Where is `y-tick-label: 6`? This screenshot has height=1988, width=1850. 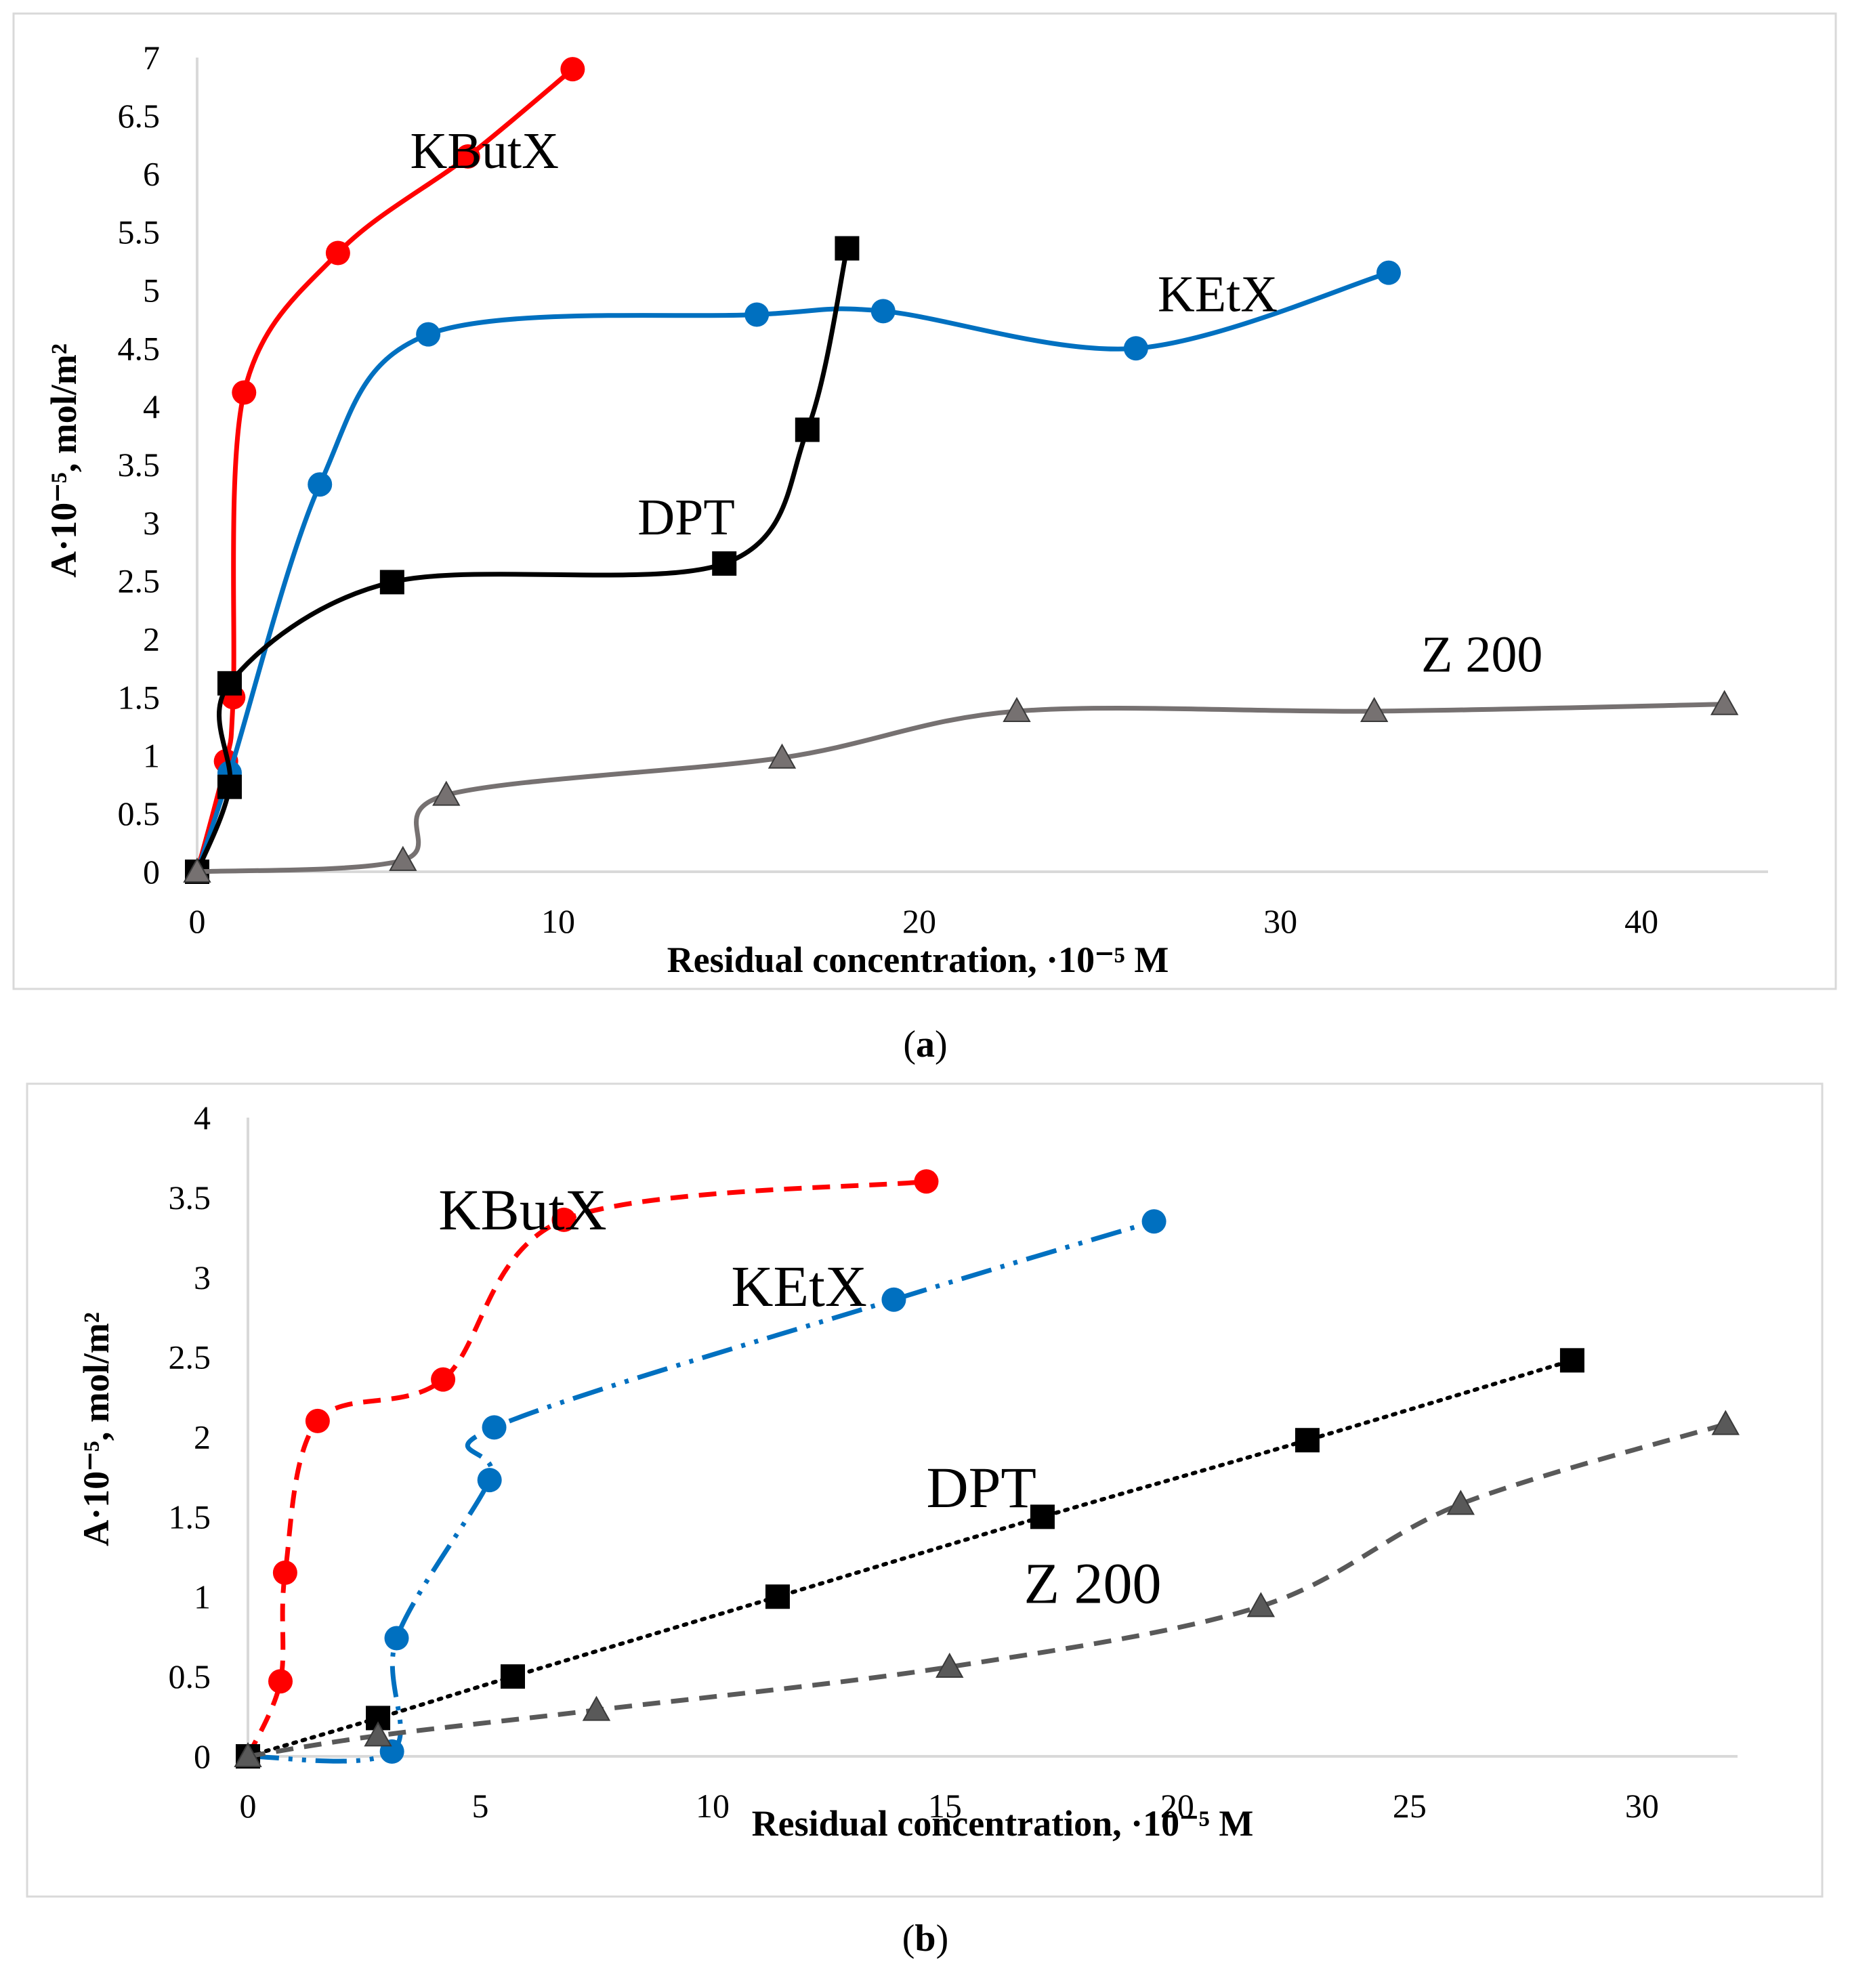
y-tick-label: 6 is located at coordinates (151, 174).